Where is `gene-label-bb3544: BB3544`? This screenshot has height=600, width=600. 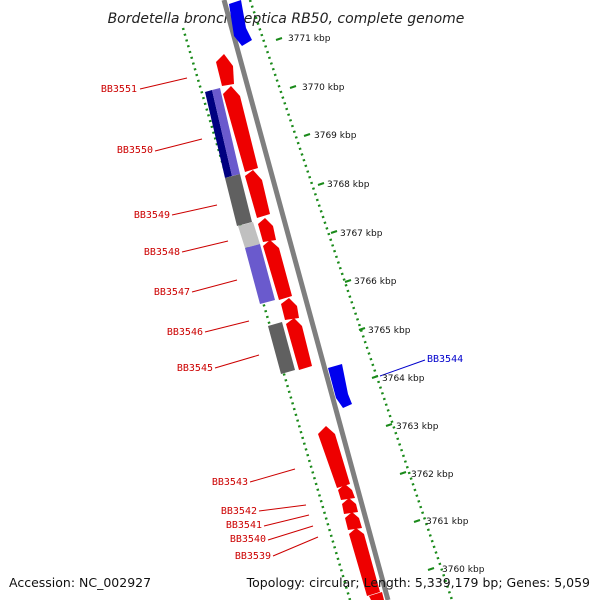 gene-label-bb3544: BB3544 is located at coordinates (445, 359).